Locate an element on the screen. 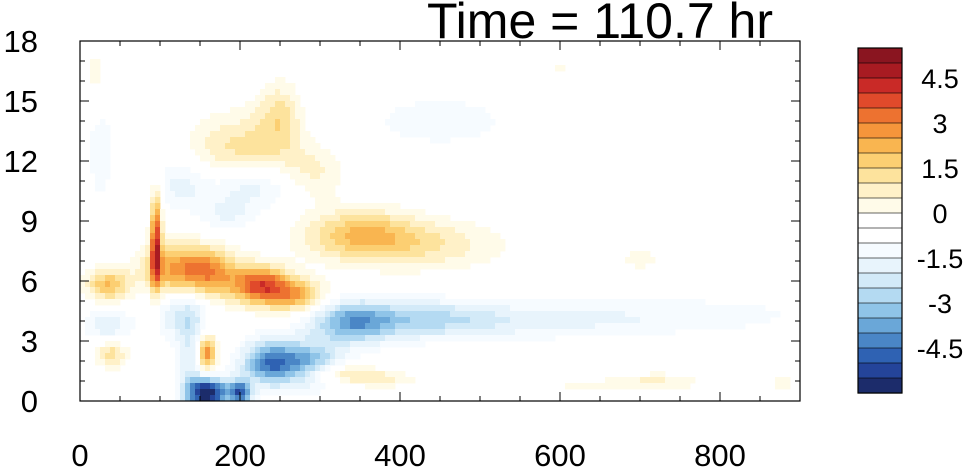 Image resolution: width=965 pixels, height=473 pixels. x-tick-label: 400 is located at coordinates (400, 455).